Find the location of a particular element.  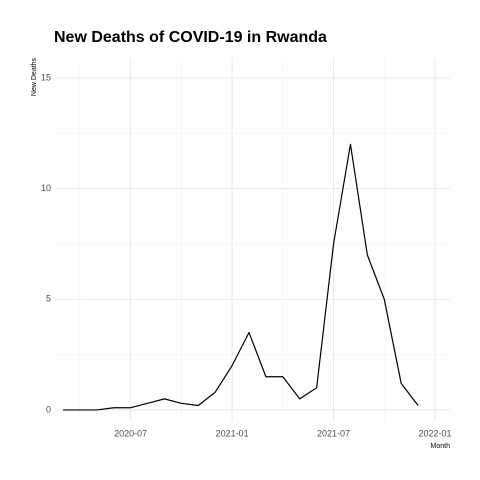

x-tick-label: 2021-07 is located at coordinates (333, 433).